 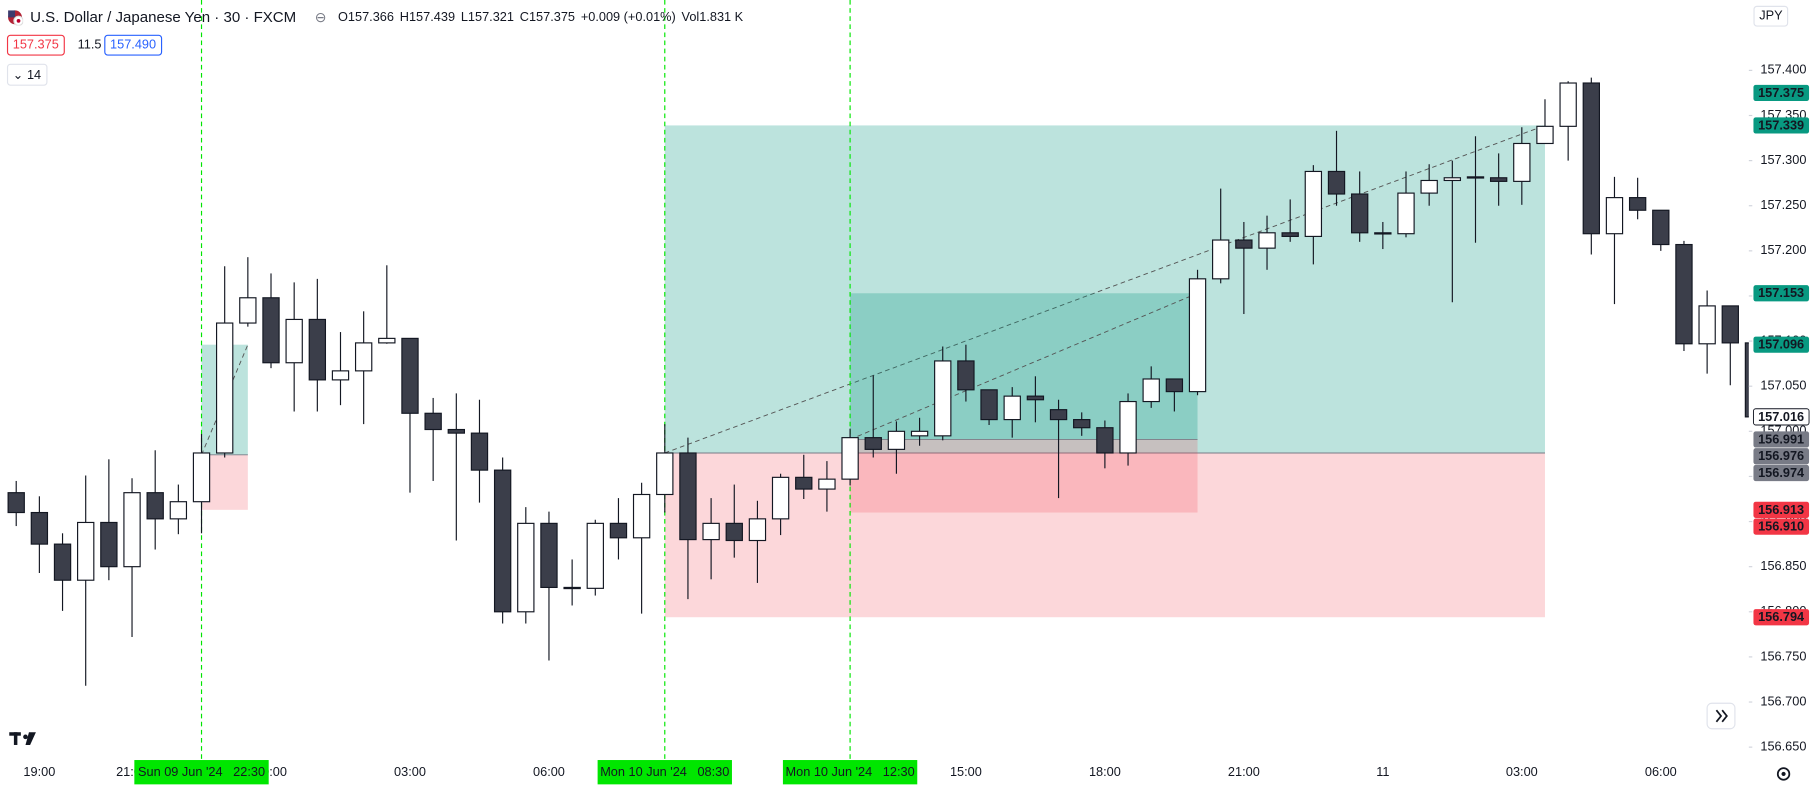 I want to click on quote-key: L, so click(x=464, y=16).